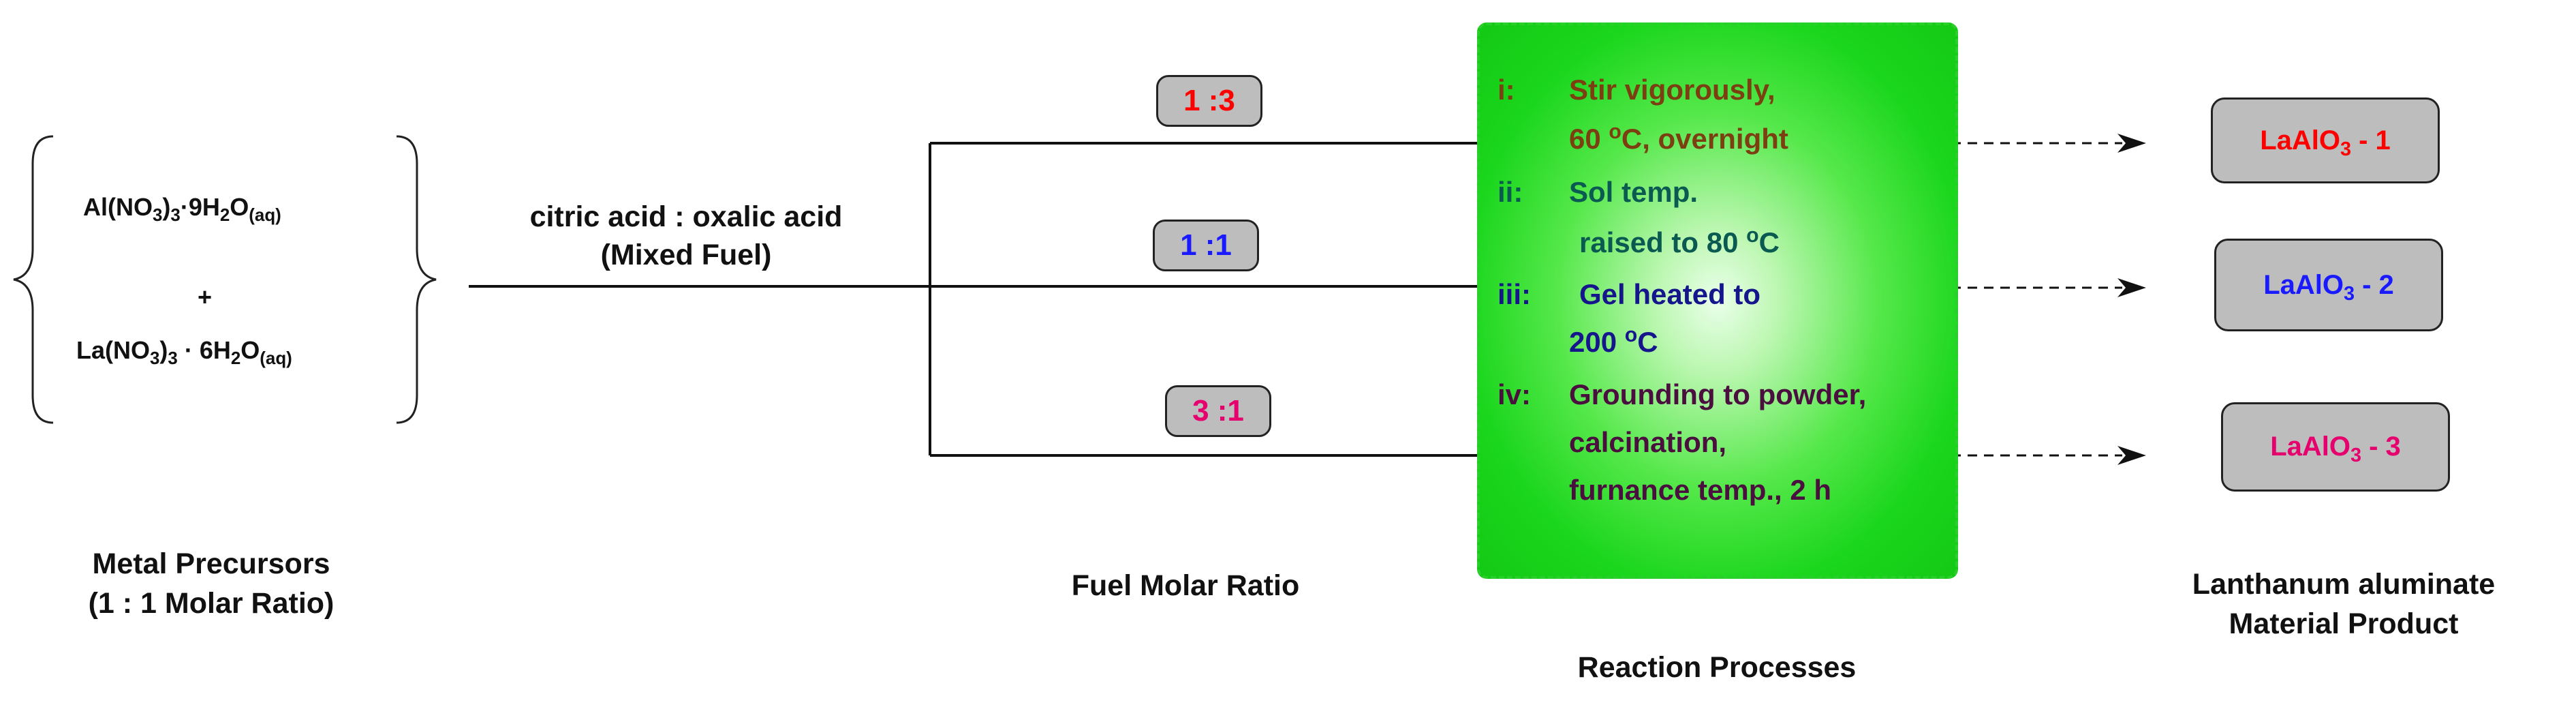 This screenshot has width=2576, height=707. I want to click on step-4-line3: furnance temp., 2 h, so click(1700, 490).